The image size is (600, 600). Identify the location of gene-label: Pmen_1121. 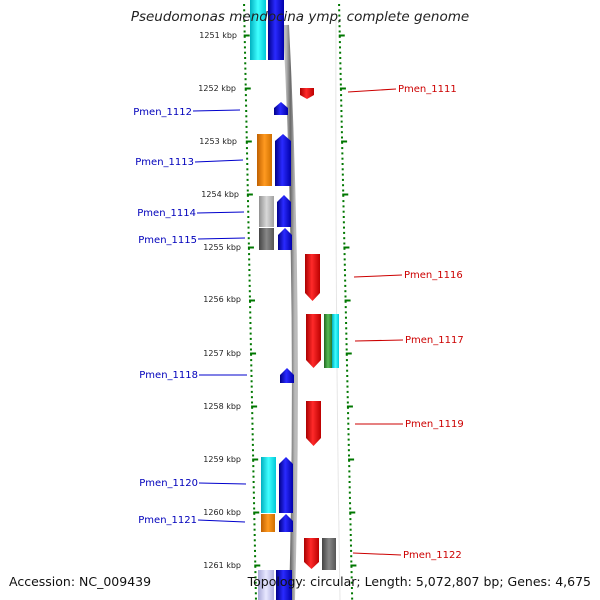
(167, 520).